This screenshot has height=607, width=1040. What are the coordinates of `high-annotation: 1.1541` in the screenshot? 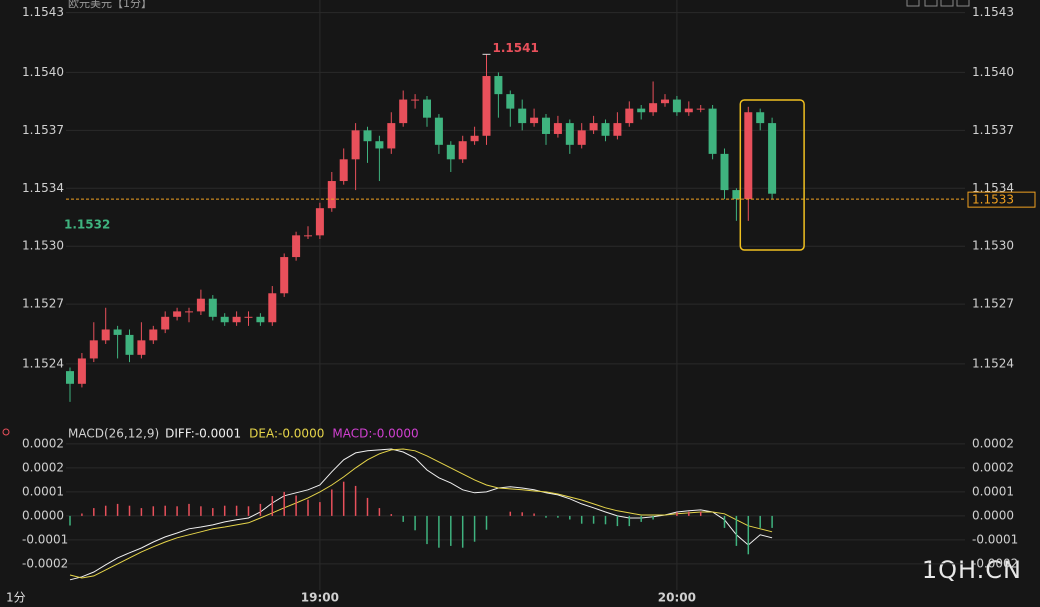 It's located at (516, 48).